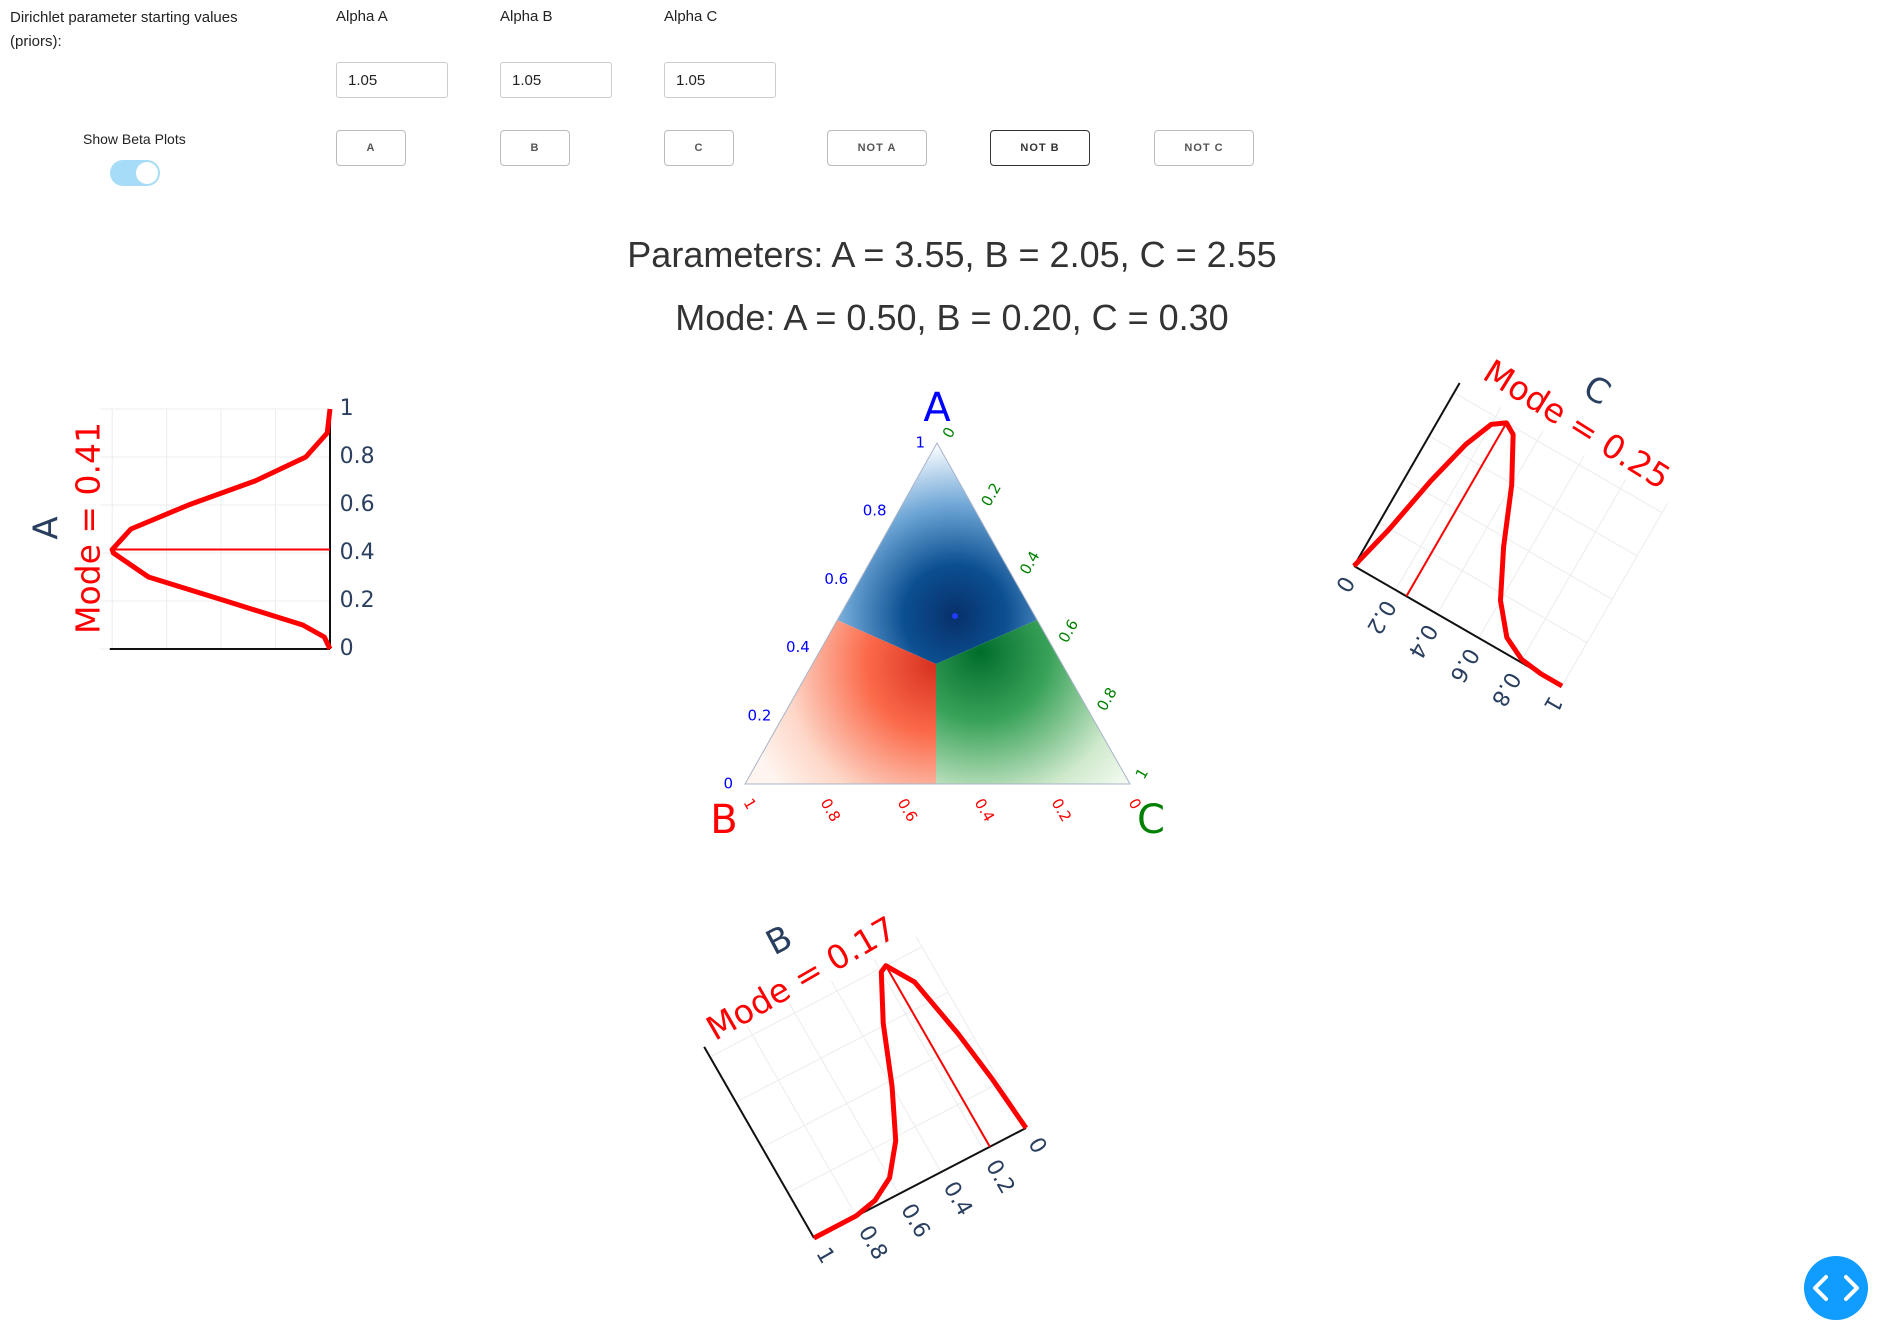  I want to click on button: NOT B, so click(1040, 148).